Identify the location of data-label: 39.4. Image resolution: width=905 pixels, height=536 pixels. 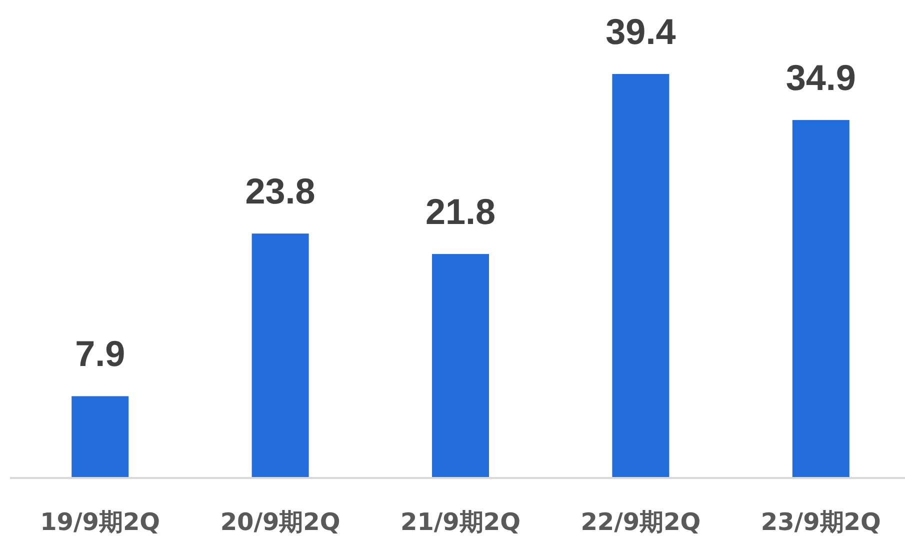
(641, 31).